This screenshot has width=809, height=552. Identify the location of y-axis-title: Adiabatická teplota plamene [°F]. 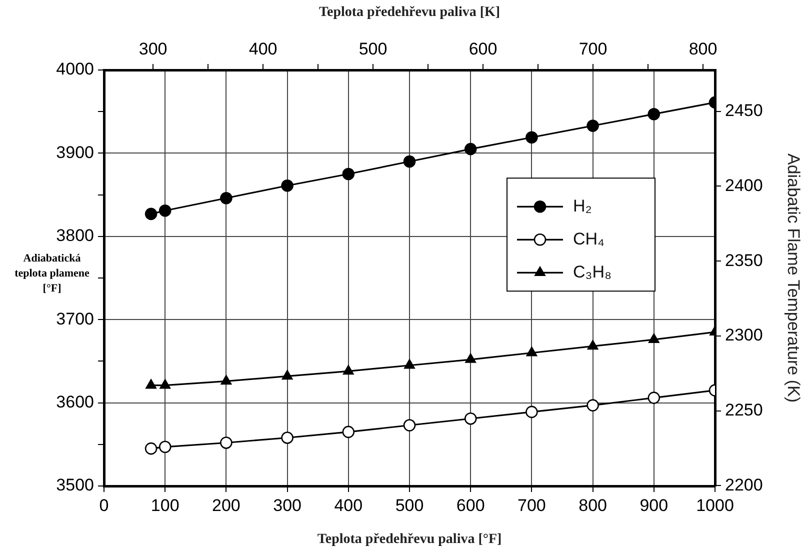
(52, 273).